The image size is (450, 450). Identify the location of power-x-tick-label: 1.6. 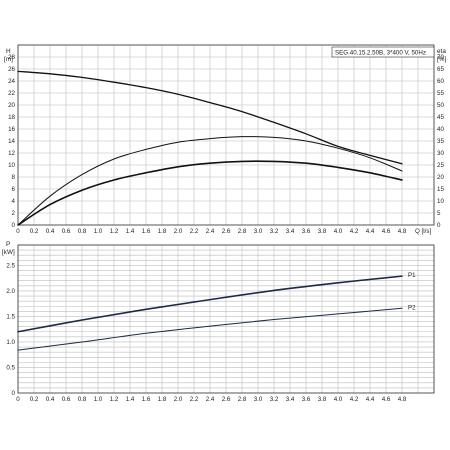
(146, 399).